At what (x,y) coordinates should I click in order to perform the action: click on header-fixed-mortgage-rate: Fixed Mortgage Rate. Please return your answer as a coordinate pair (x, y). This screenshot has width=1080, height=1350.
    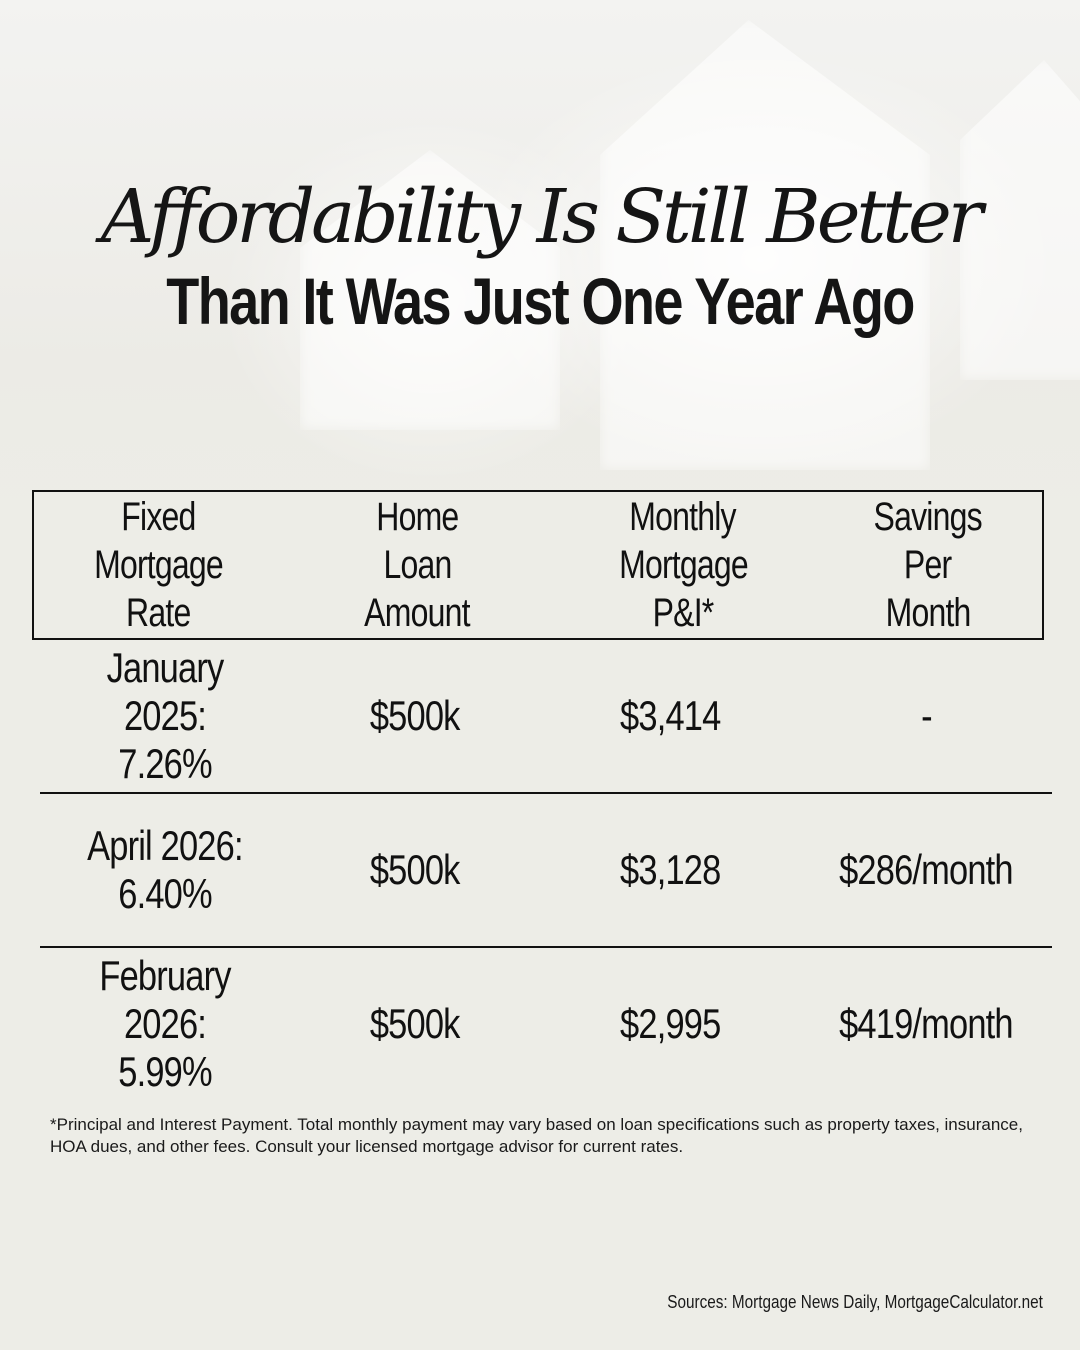
    Looking at the image, I should click on (158, 565).